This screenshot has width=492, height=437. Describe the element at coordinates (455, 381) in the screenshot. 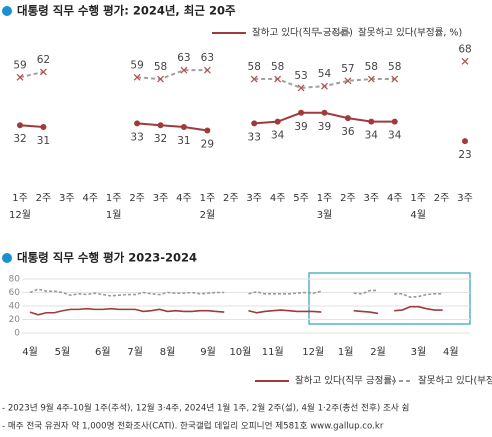

I see `legend-label: 잘못하고 있다(부정률, %)` at that location.